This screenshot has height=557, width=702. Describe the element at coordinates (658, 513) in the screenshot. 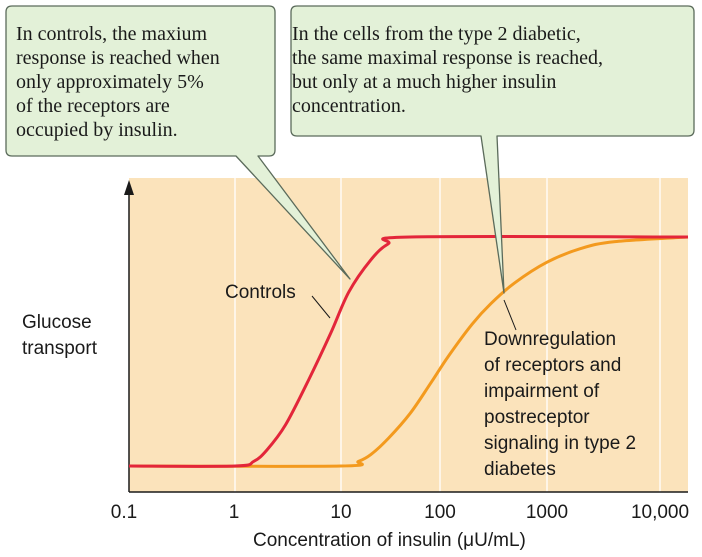

I see `x-tick-label: 10,000` at that location.